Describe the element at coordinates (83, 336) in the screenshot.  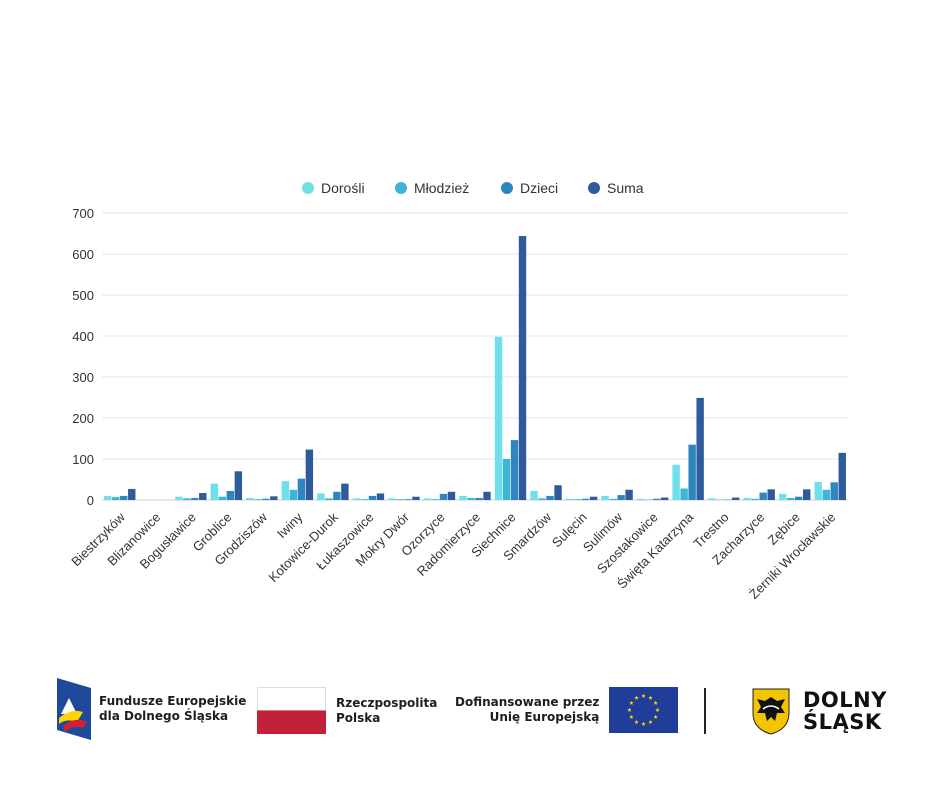
I see `y-tick-label-4: 400` at that location.